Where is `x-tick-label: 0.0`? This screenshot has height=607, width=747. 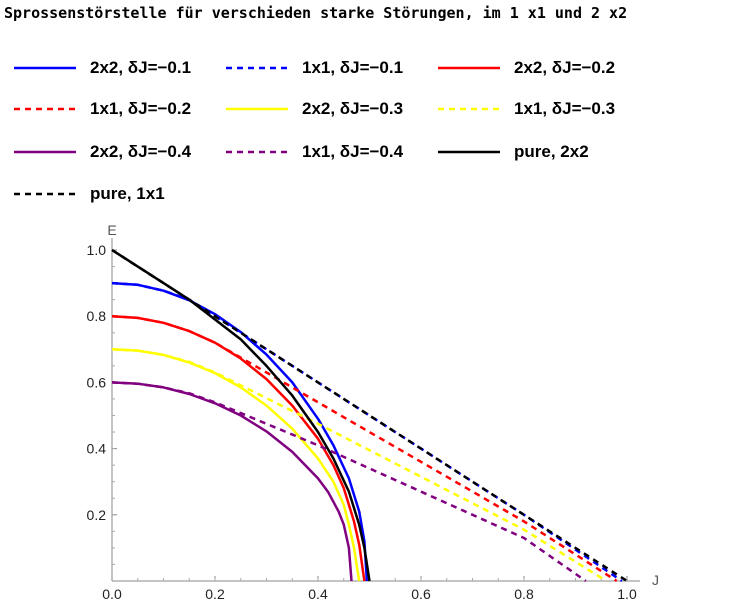
x-tick-label: 0.0 is located at coordinates (112, 594).